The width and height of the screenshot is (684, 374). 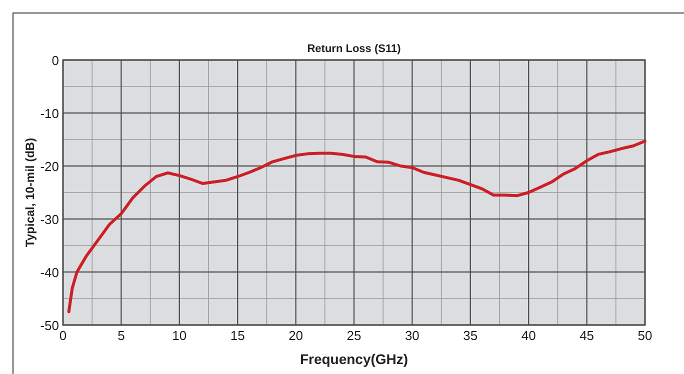 What do you see at coordinates (645, 335) in the screenshot?
I see `x-tick-label: 50` at bounding box center [645, 335].